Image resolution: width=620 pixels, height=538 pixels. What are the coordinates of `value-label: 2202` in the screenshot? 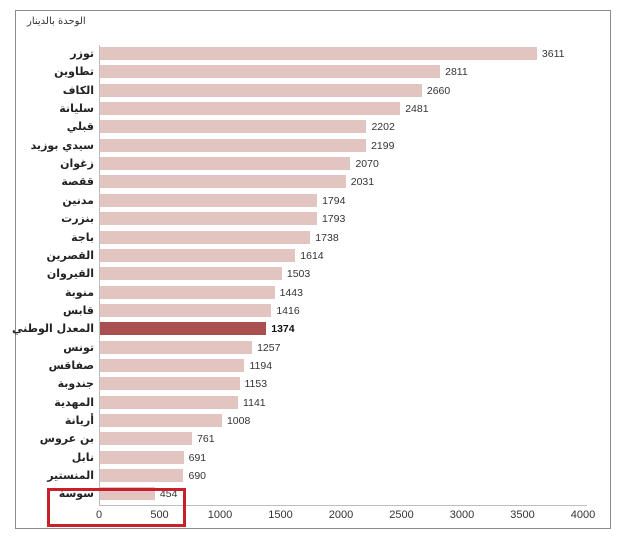 It's located at (383, 127).